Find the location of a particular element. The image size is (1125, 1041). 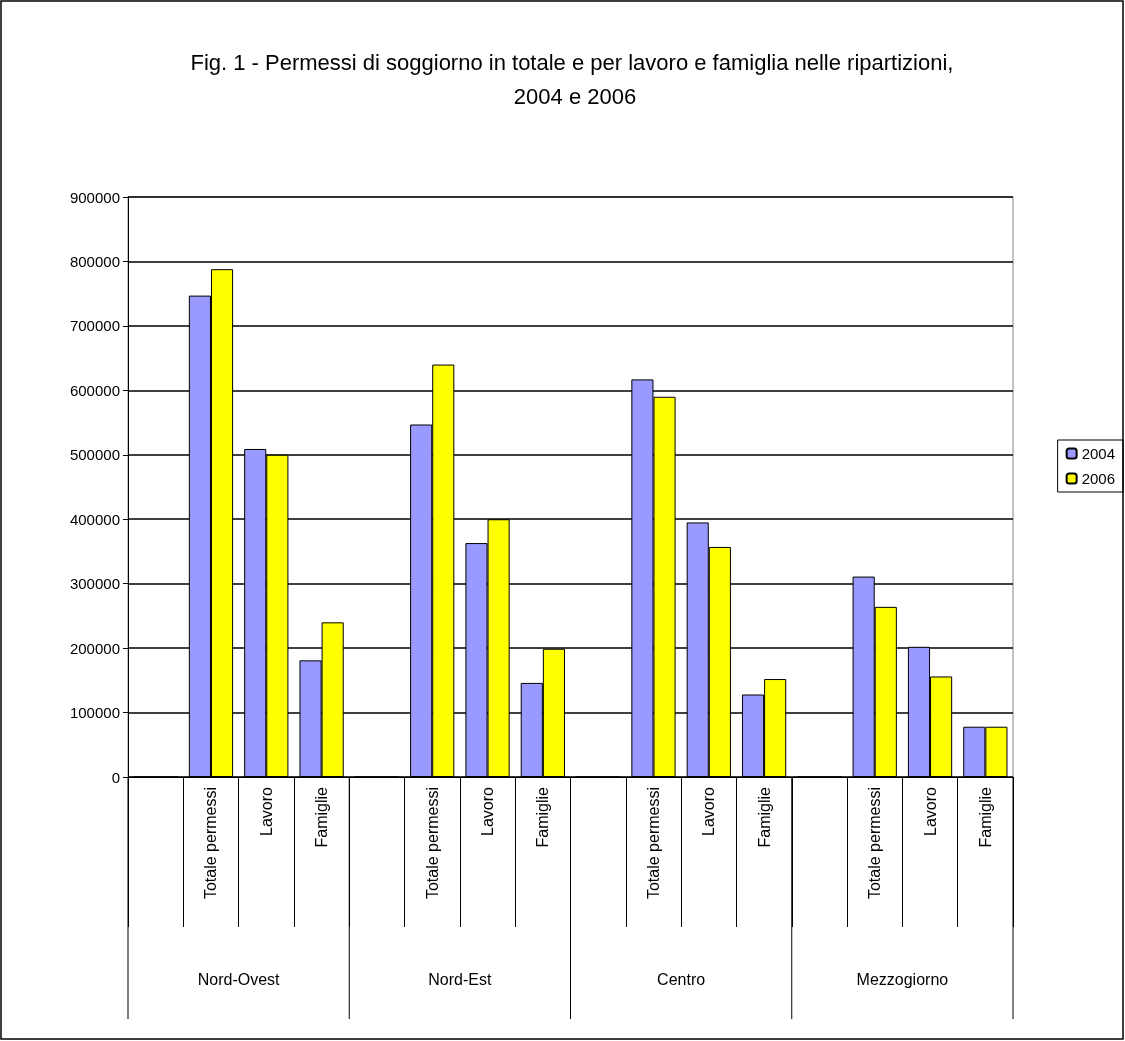

y-tick-label: 600000 is located at coordinates (94, 390).